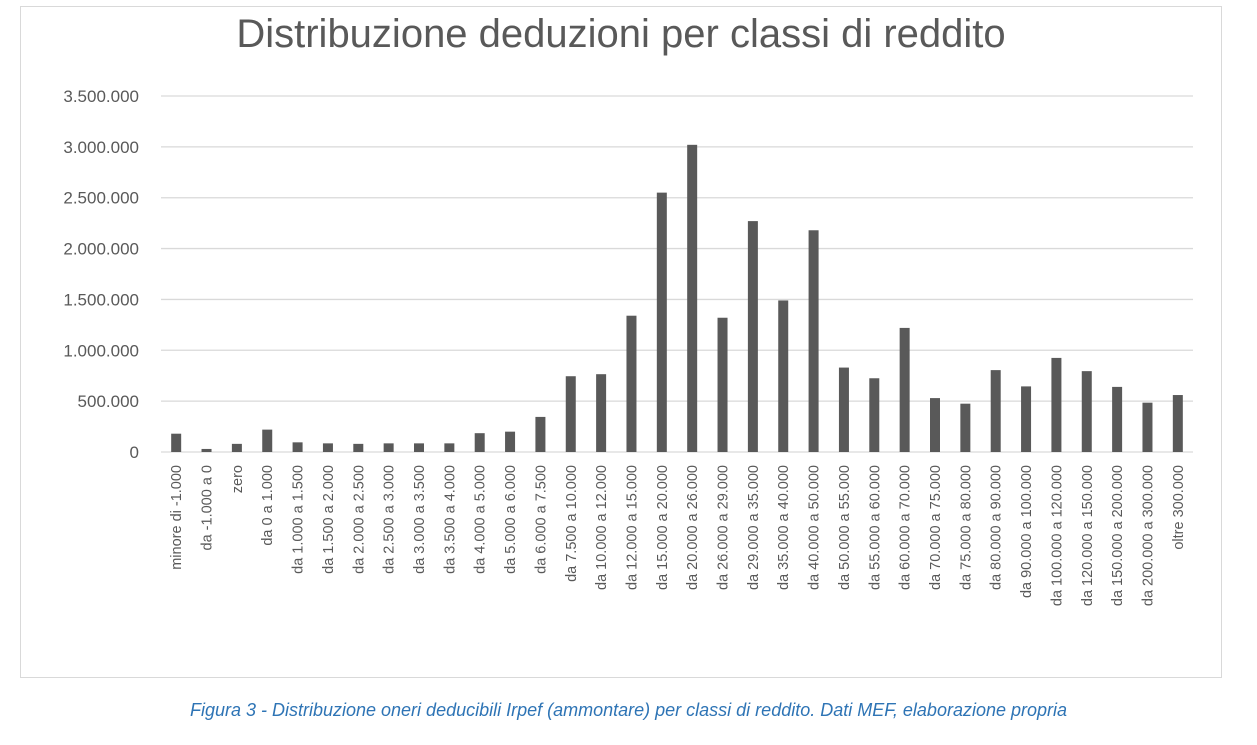  What do you see at coordinates (268, 505) in the screenshot?
I see `x-tick-label: da 0 a 1.000` at bounding box center [268, 505].